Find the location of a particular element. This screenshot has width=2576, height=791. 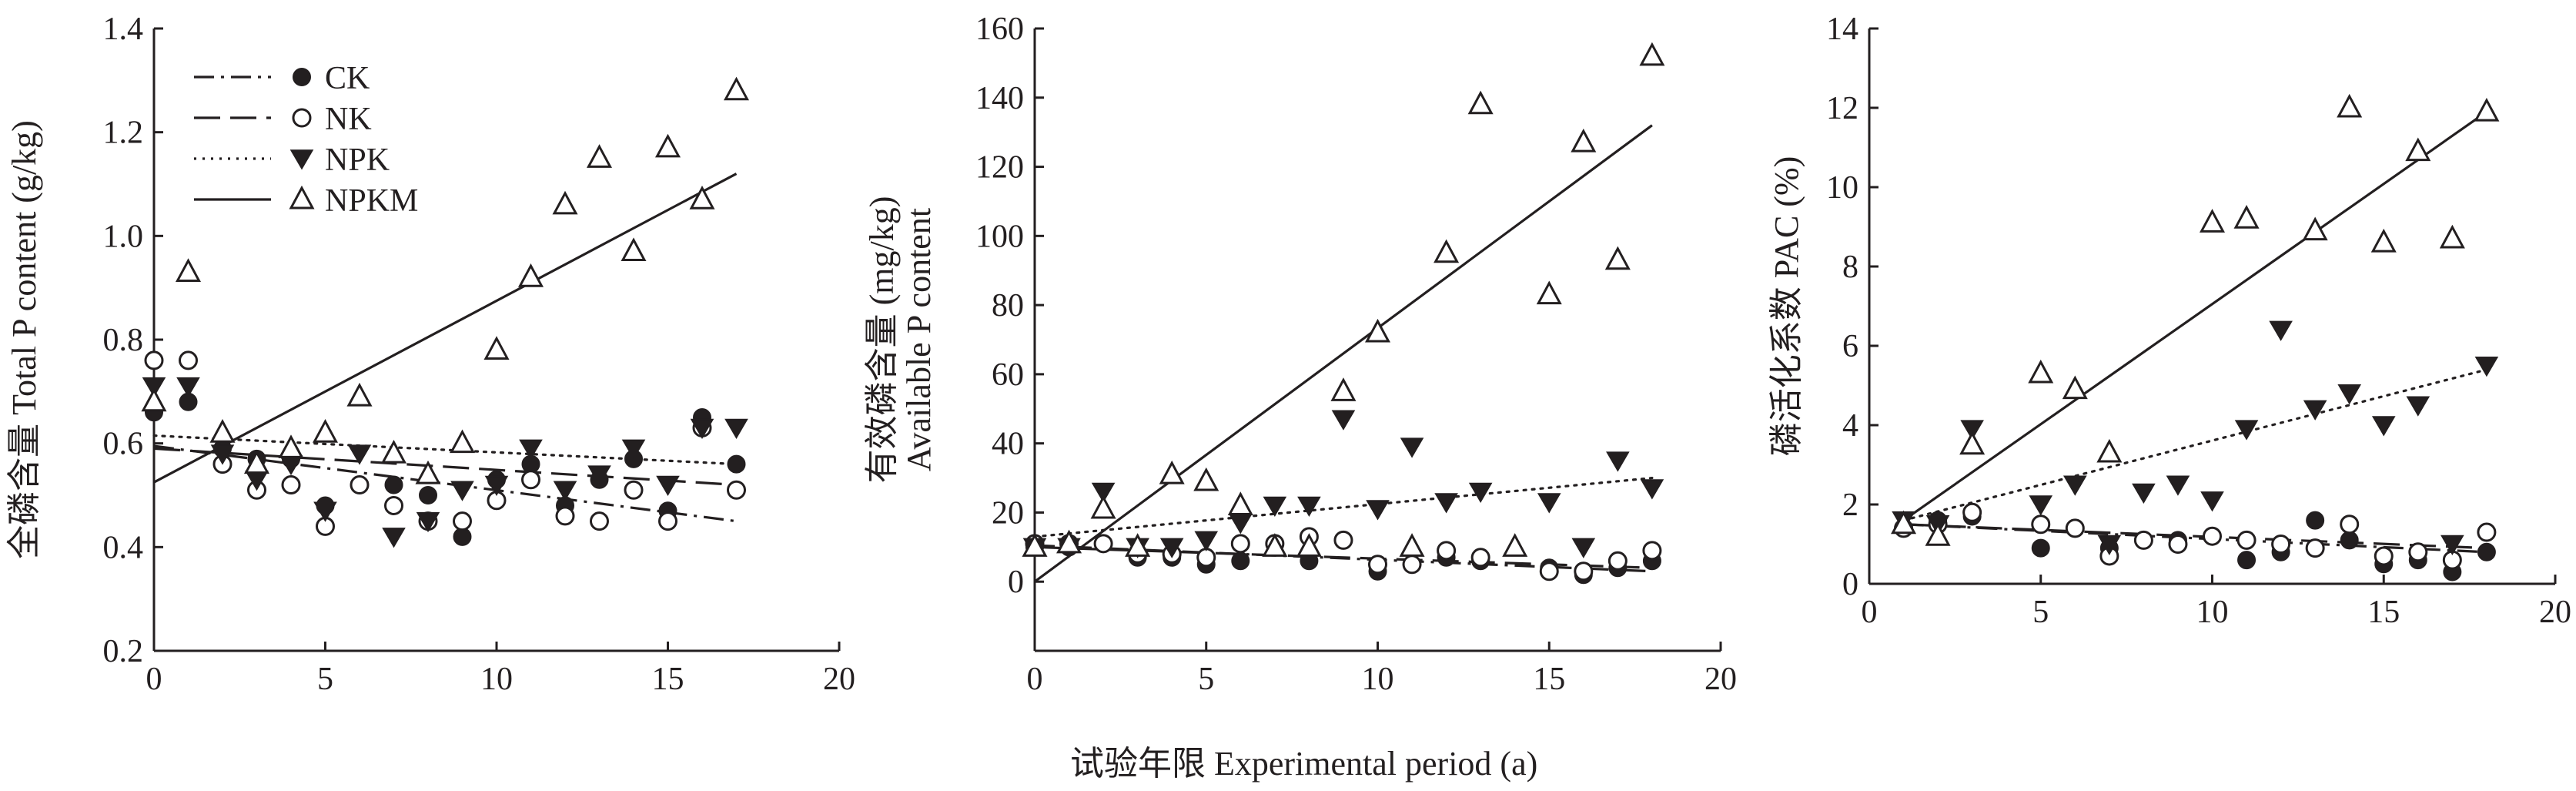

y-tick-label: 40 is located at coordinates (1008, 444).